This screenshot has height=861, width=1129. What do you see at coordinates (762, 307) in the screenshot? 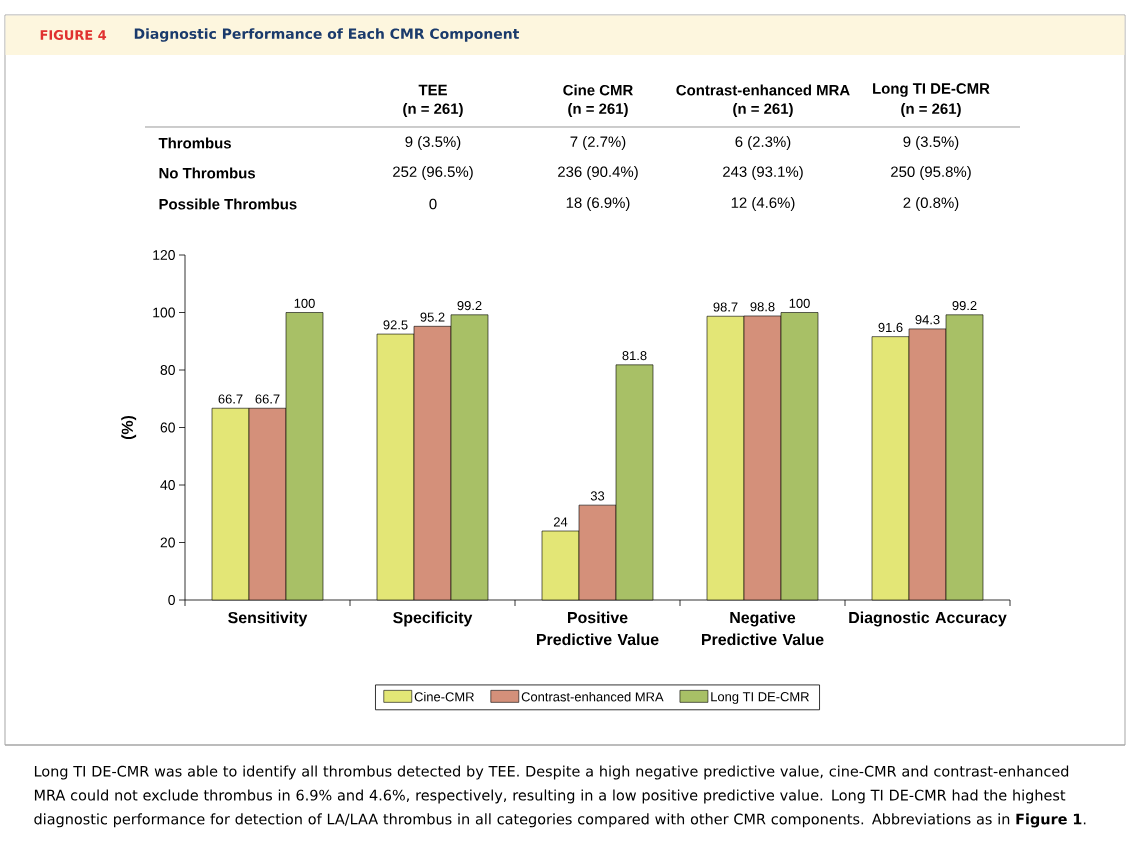
I see `data-label: 98.8` at bounding box center [762, 307].